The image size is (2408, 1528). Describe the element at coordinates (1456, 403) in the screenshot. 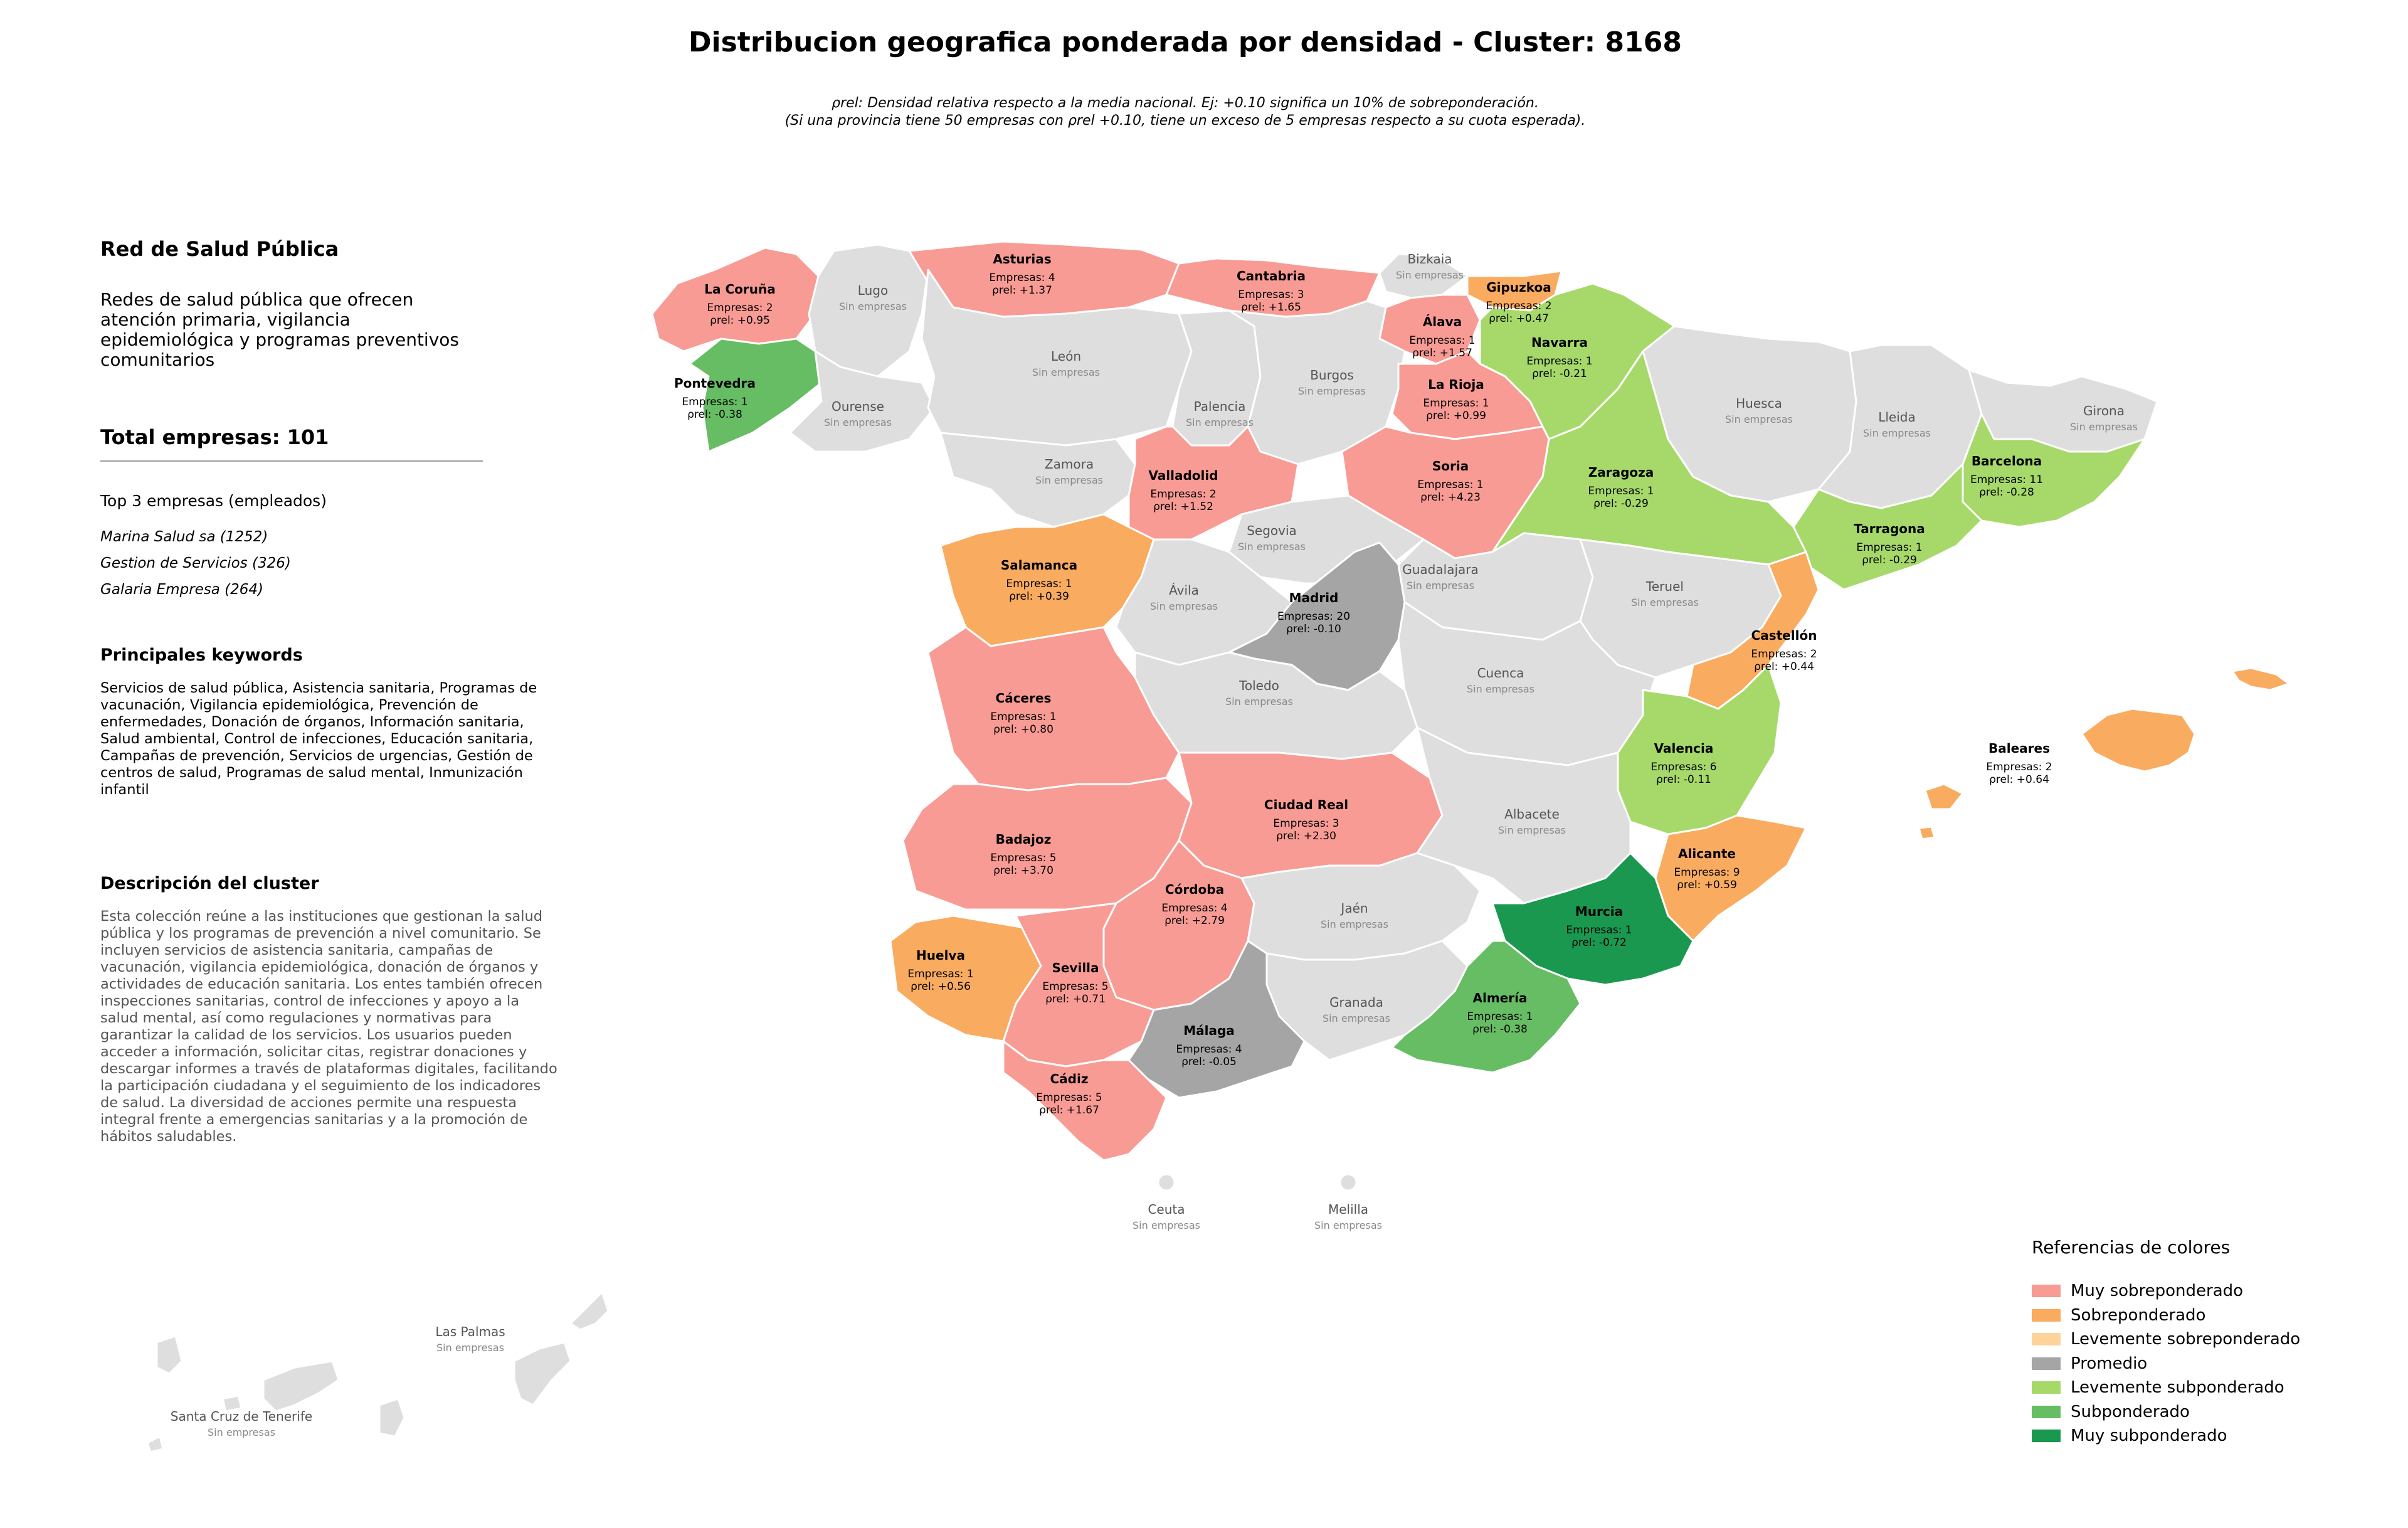

I see `province-la-rioja-count: Empresas: 1` at that location.